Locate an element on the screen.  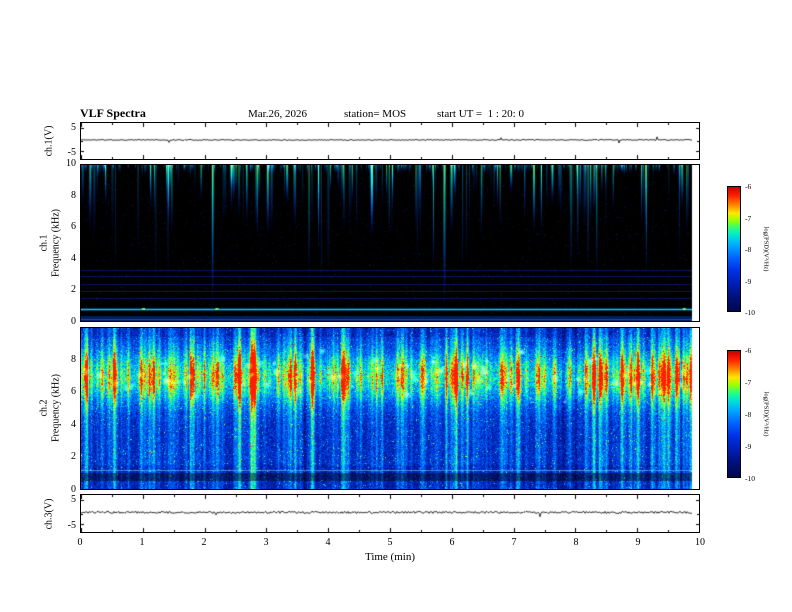
x-tick-label: 0 is located at coordinates (80, 542).